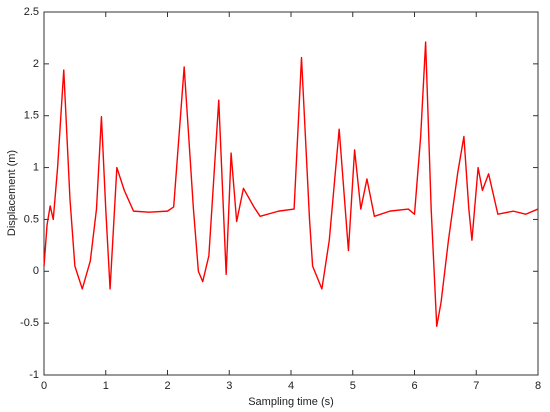 This screenshot has width=550, height=412. Describe the element at coordinates (36, 167) in the screenshot. I see `y-tick-label: 1` at that location.